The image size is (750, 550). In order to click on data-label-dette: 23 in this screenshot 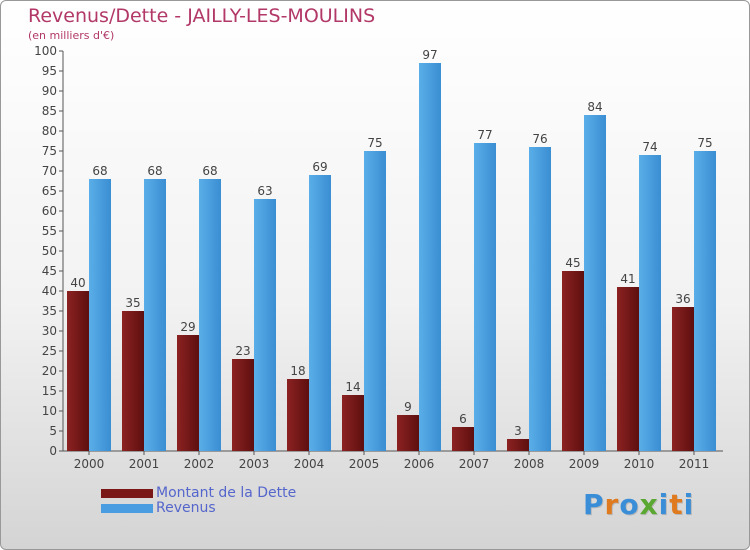, I will do `click(242, 351)`.